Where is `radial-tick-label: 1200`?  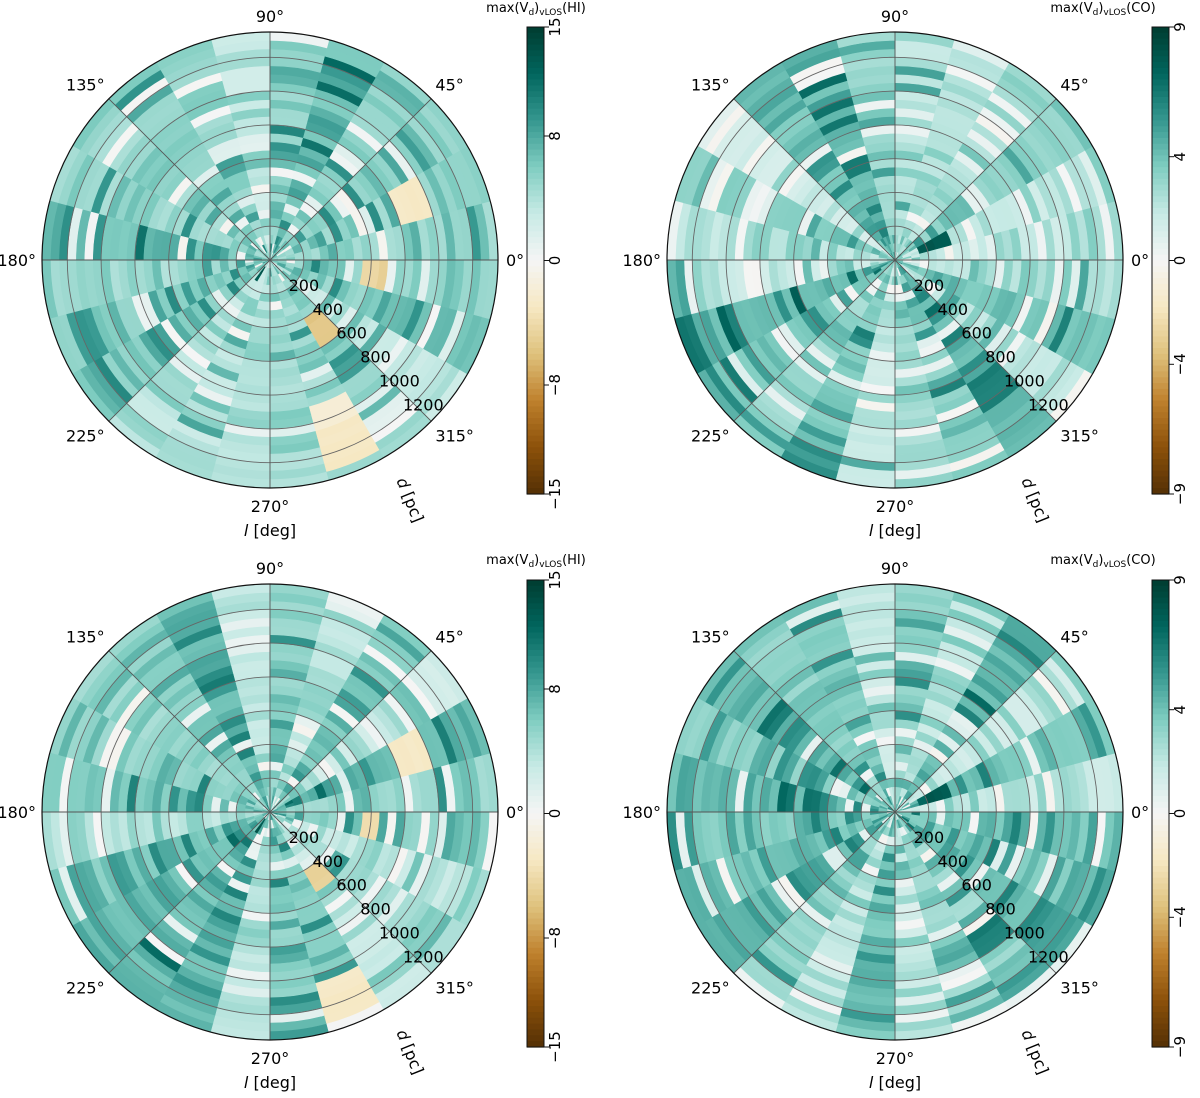 radial-tick-label: 1200 is located at coordinates (423, 956).